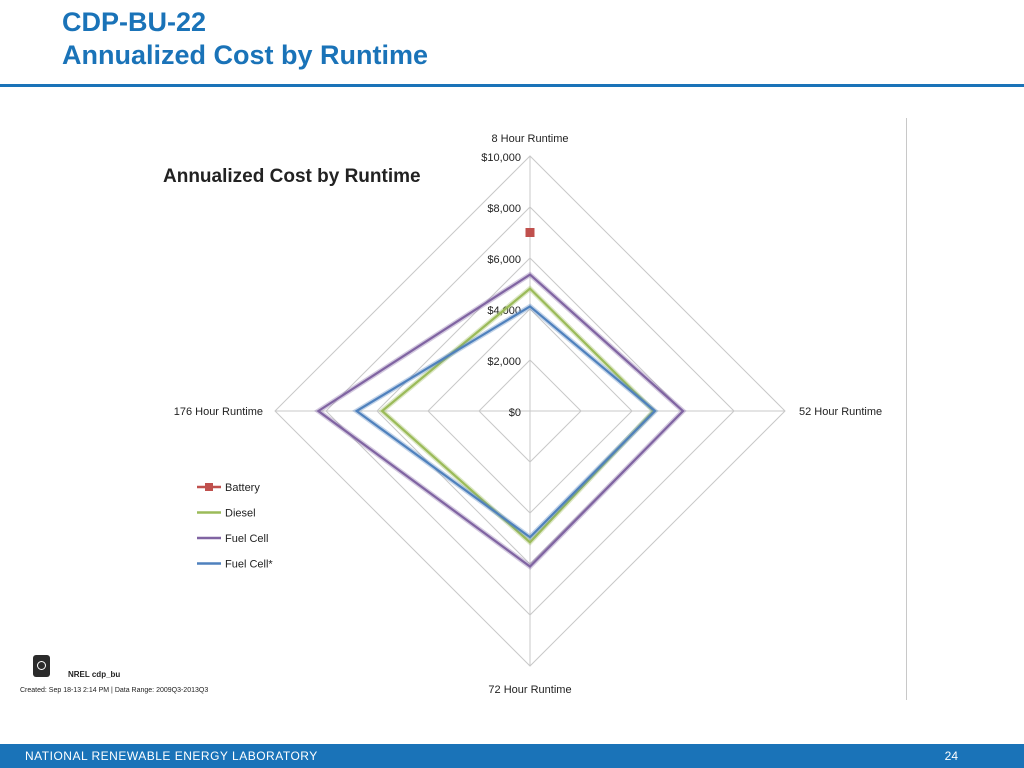 This screenshot has width=1024, height=768. Describe the element at coordinates (529, 690) in the screenshot. I see `axis-label: 72 Hour Runtime` at that location.